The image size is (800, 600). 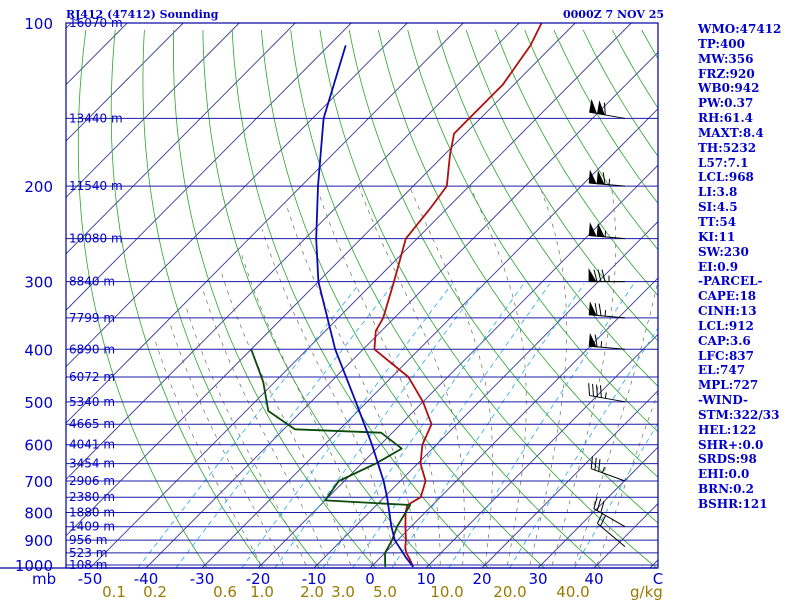 What do you see at coordinates (717, 236) in the screenshot?
I see `index-row: KI:11` at bounding box center [717, 236].